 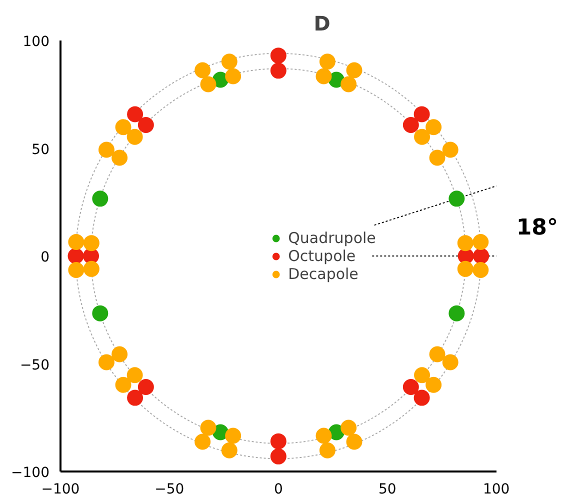 What do you see at coordinates (537, 228) in the screenshot?
I see `text: 18°` at bounding box center [537, 228].